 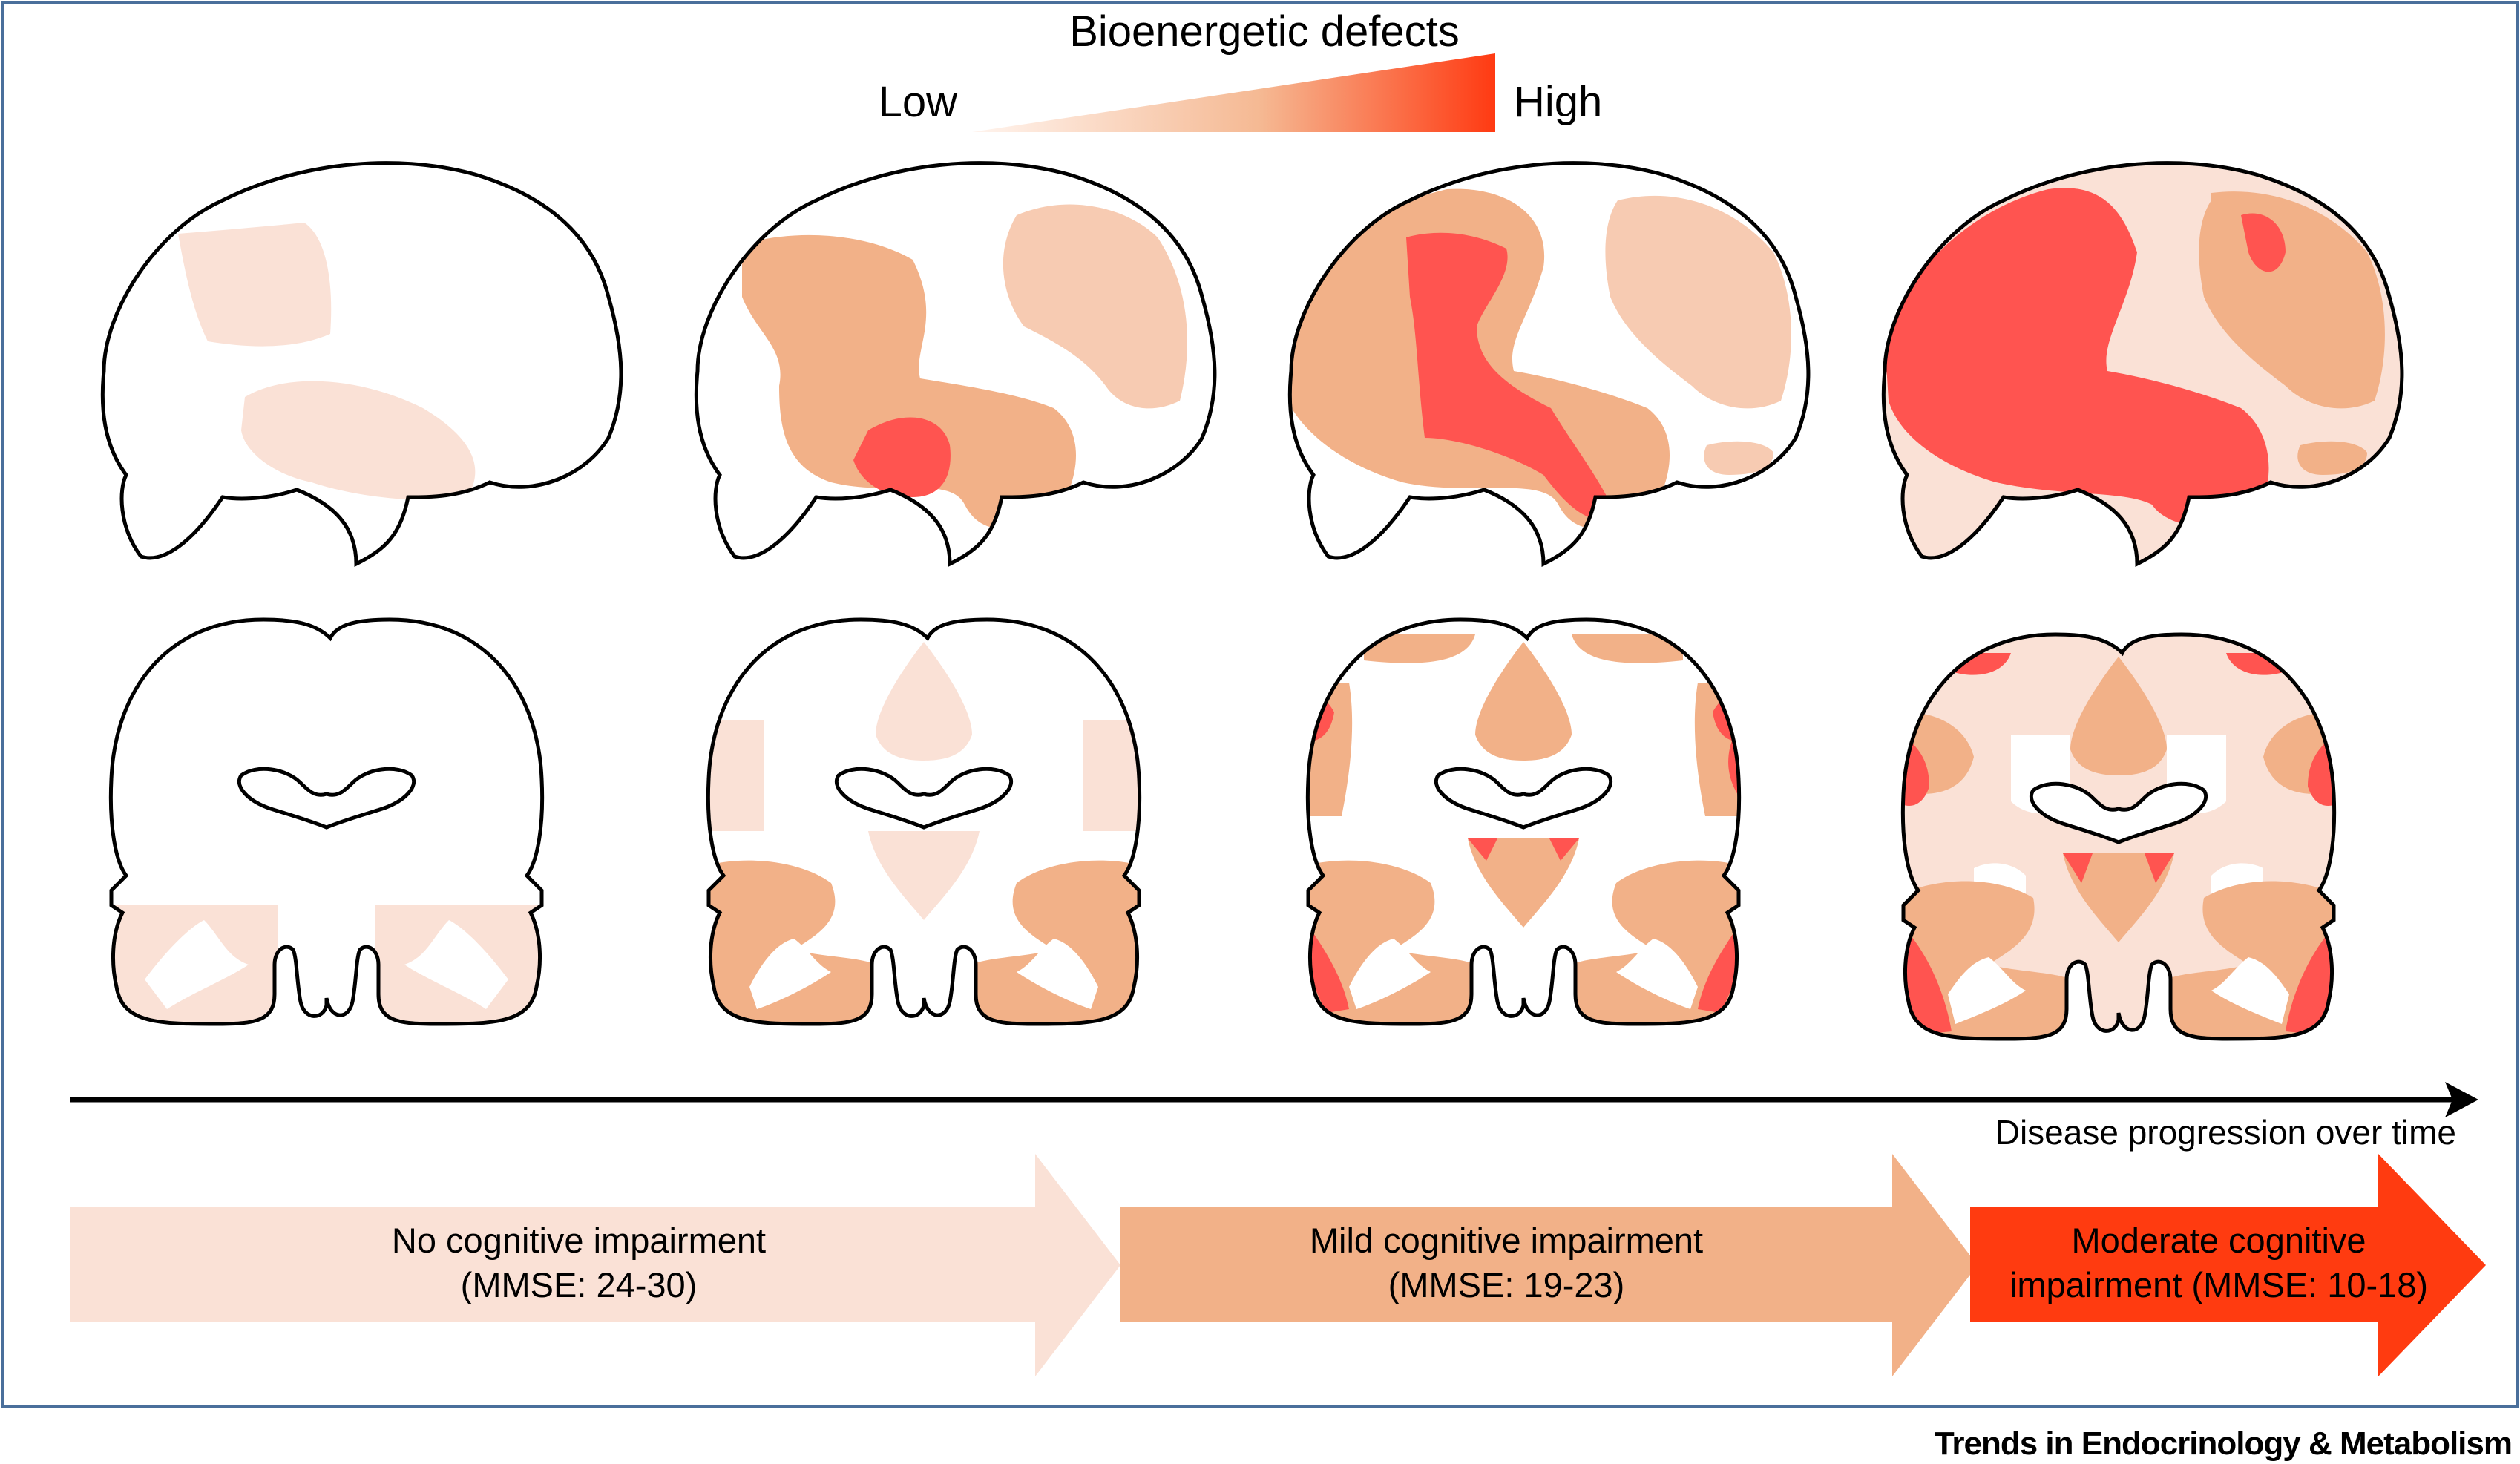 What do you see at coordinates (1265, 31) in the screenshot?
I see `legend-title: Bioenergetic defects` at bounding box center [1265, 31].